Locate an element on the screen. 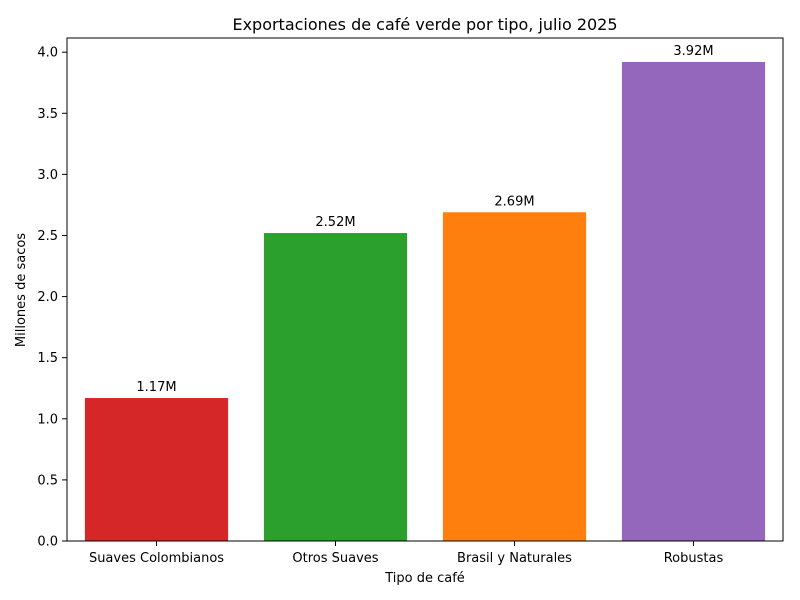 This screenshot has height=600, width=800. x-tick-label: Otros Suaves is located at coordinates (335, 558).